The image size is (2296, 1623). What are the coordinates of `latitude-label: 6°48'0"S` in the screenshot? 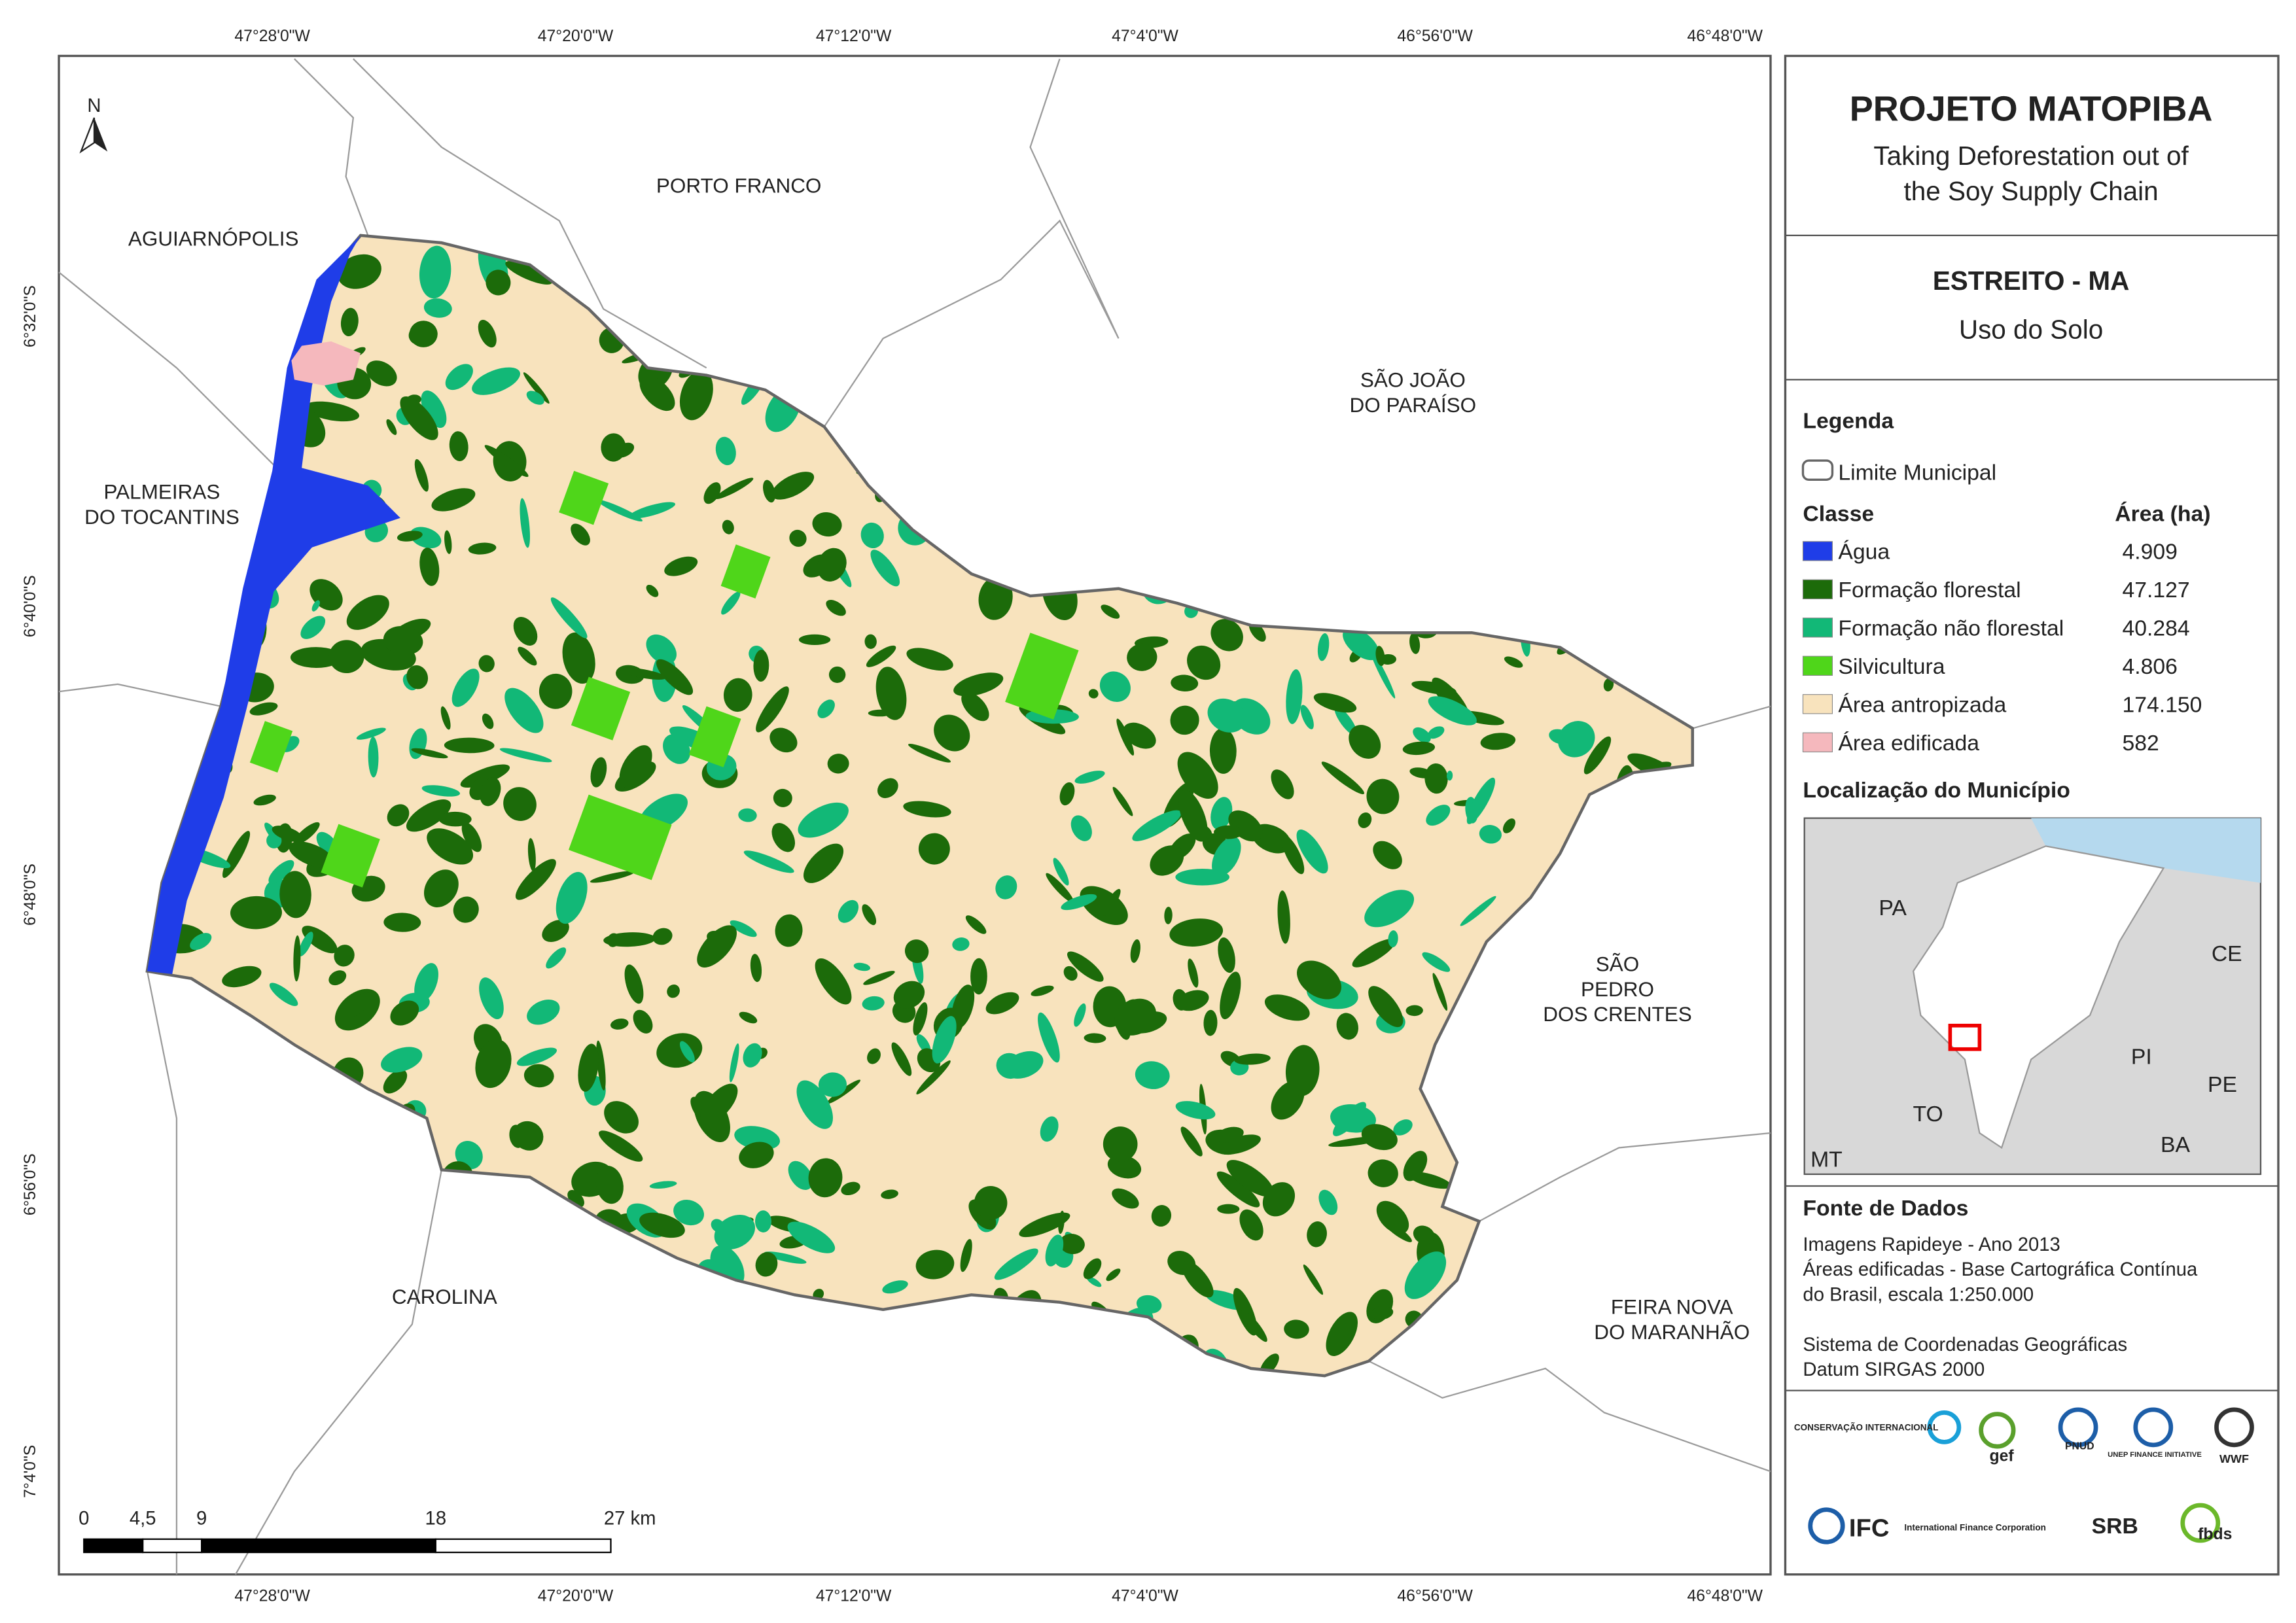 It's located at (30, 895).